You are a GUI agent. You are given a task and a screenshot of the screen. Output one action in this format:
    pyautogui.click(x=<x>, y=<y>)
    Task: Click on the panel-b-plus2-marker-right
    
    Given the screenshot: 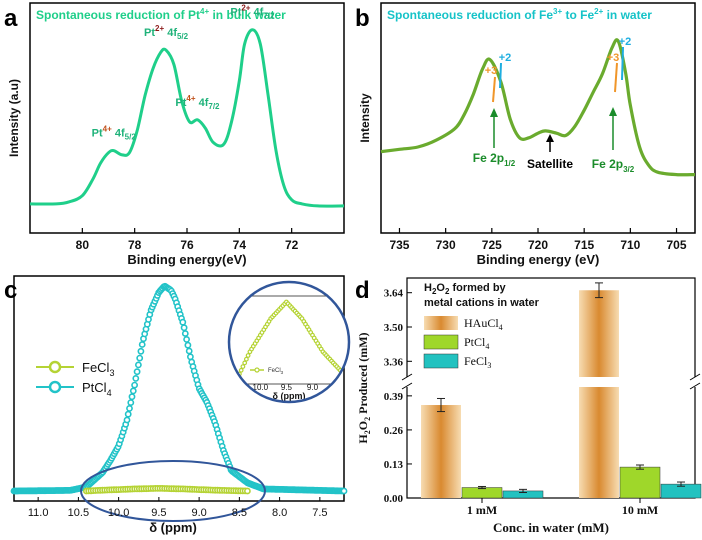 What is the action you would take?
    pyautogui.click(x=622, y=63)
    